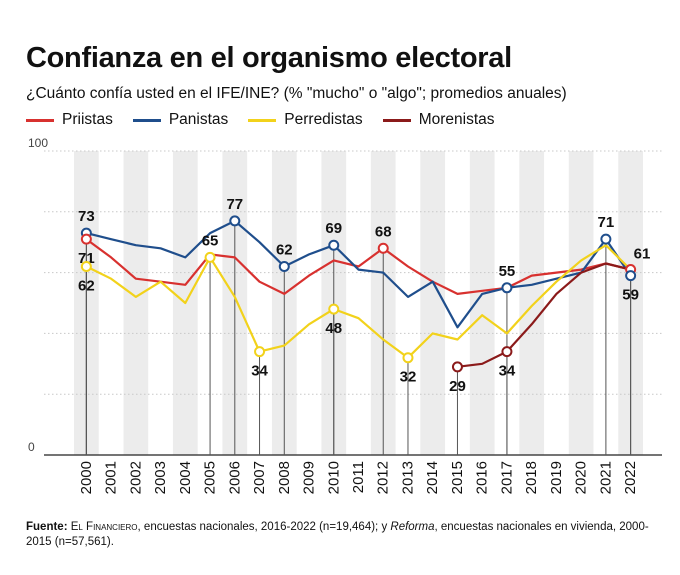  I want to click on x-tick-label-2011: 2011, so click(358, 477).